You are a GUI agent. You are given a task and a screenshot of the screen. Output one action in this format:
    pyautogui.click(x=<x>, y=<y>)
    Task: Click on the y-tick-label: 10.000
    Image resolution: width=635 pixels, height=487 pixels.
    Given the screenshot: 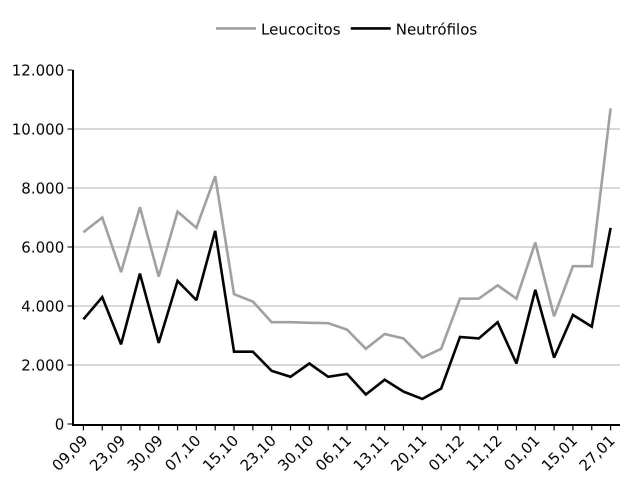 What is the action you would take?
    pyautogui.click(x=38, y=129)
    